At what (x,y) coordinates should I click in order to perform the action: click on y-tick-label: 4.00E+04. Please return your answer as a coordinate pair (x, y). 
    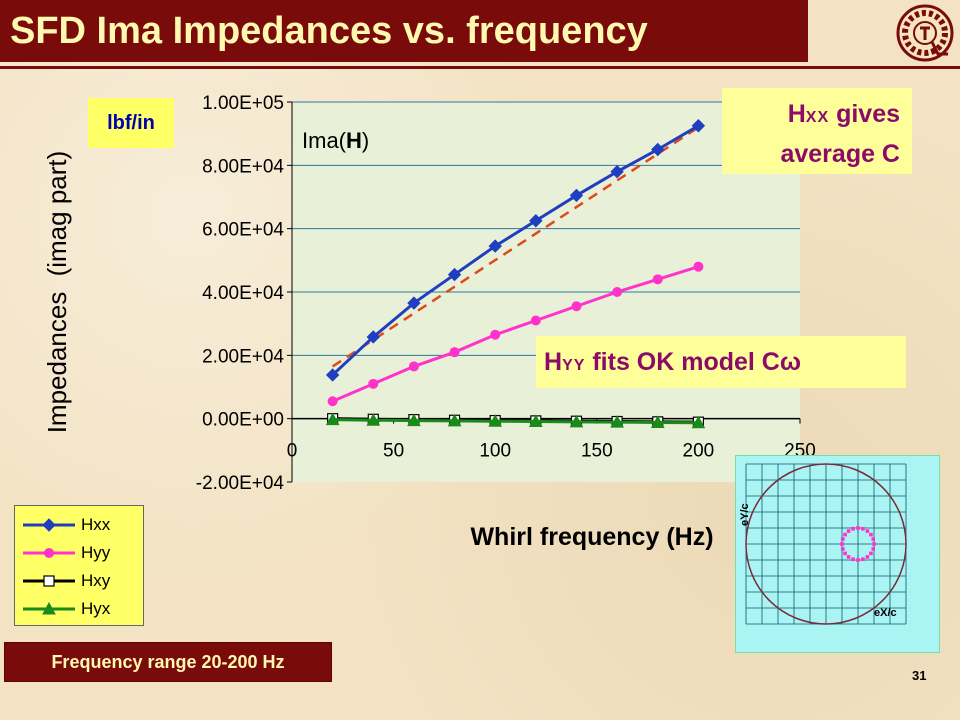
    Looking at the image, I should click on (243, 293).